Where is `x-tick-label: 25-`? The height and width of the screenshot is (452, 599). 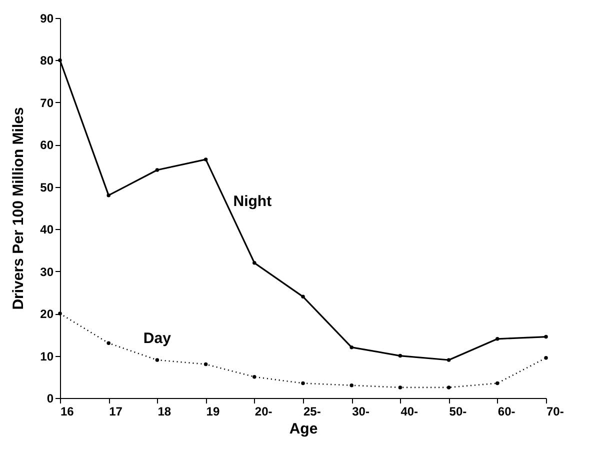
x-tick-label: 25- is located at coordinates (312, 411).